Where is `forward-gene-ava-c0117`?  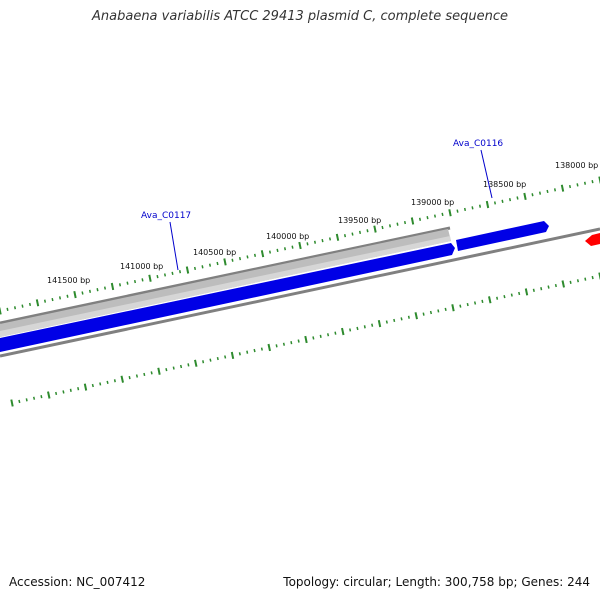
forward-gene-ava-c0117 is located at coordinates (227, 297).